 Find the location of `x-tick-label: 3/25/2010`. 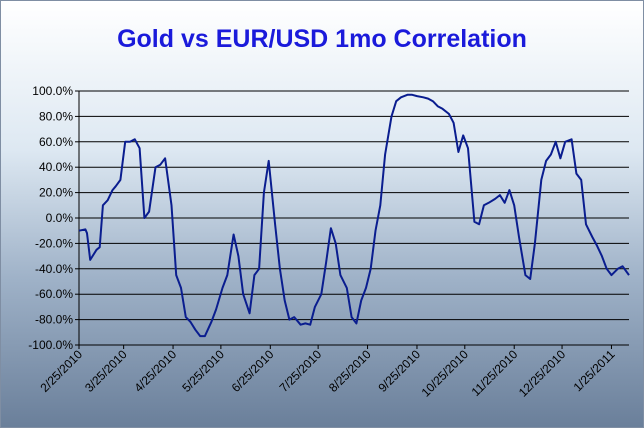

x-tick-label: 3/25/2010 is located at coordinates (106, 371).